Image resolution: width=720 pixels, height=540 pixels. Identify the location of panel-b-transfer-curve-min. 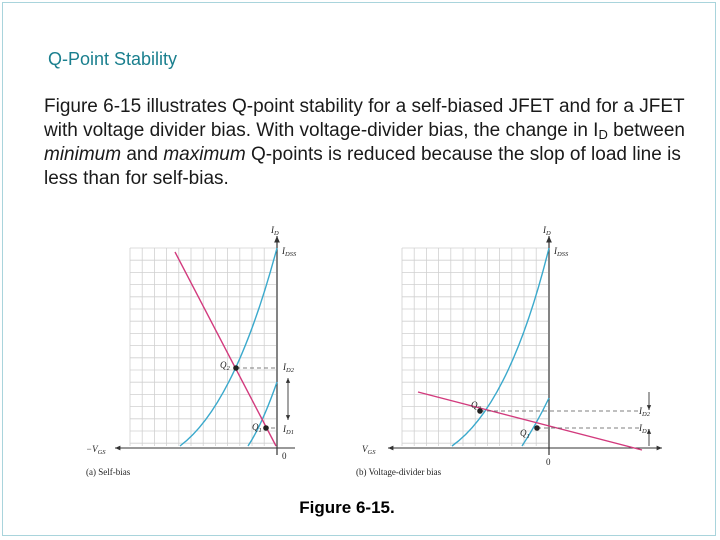
(535, 422).